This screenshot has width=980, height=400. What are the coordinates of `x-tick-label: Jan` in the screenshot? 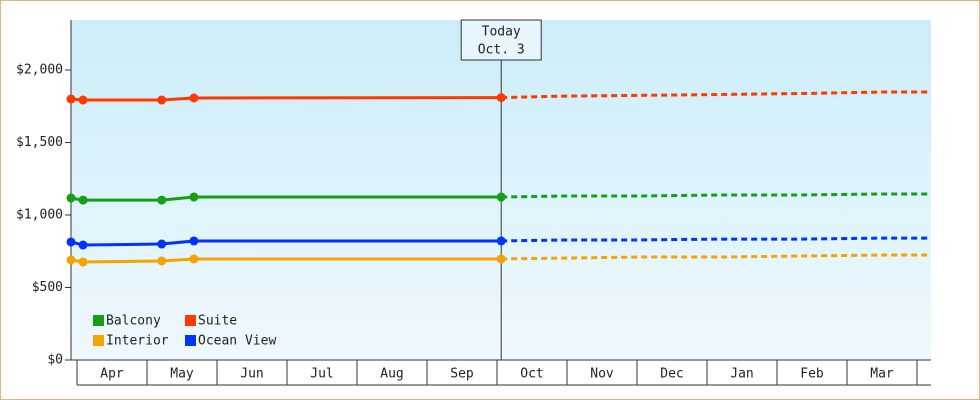 It's located at (741, 374).